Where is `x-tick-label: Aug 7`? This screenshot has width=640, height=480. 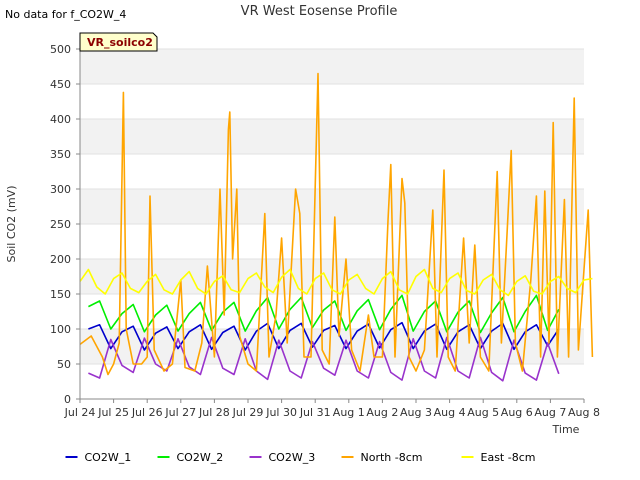 x-tick-label: Aug 7 is located at coordinates (550, 412).